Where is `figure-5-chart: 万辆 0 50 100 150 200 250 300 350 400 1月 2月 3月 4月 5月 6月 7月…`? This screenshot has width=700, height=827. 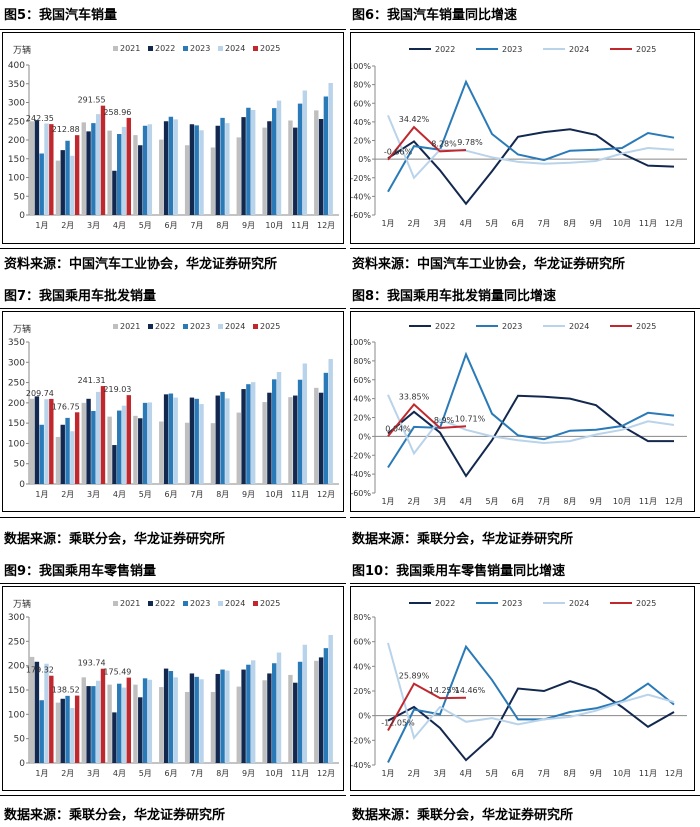 figure-5-chart: 万辆 0 50 100 150 200 250 300 350 400 1月 2月 3月 4月 5月 6月 7月… is located at coordinates (173, 137).